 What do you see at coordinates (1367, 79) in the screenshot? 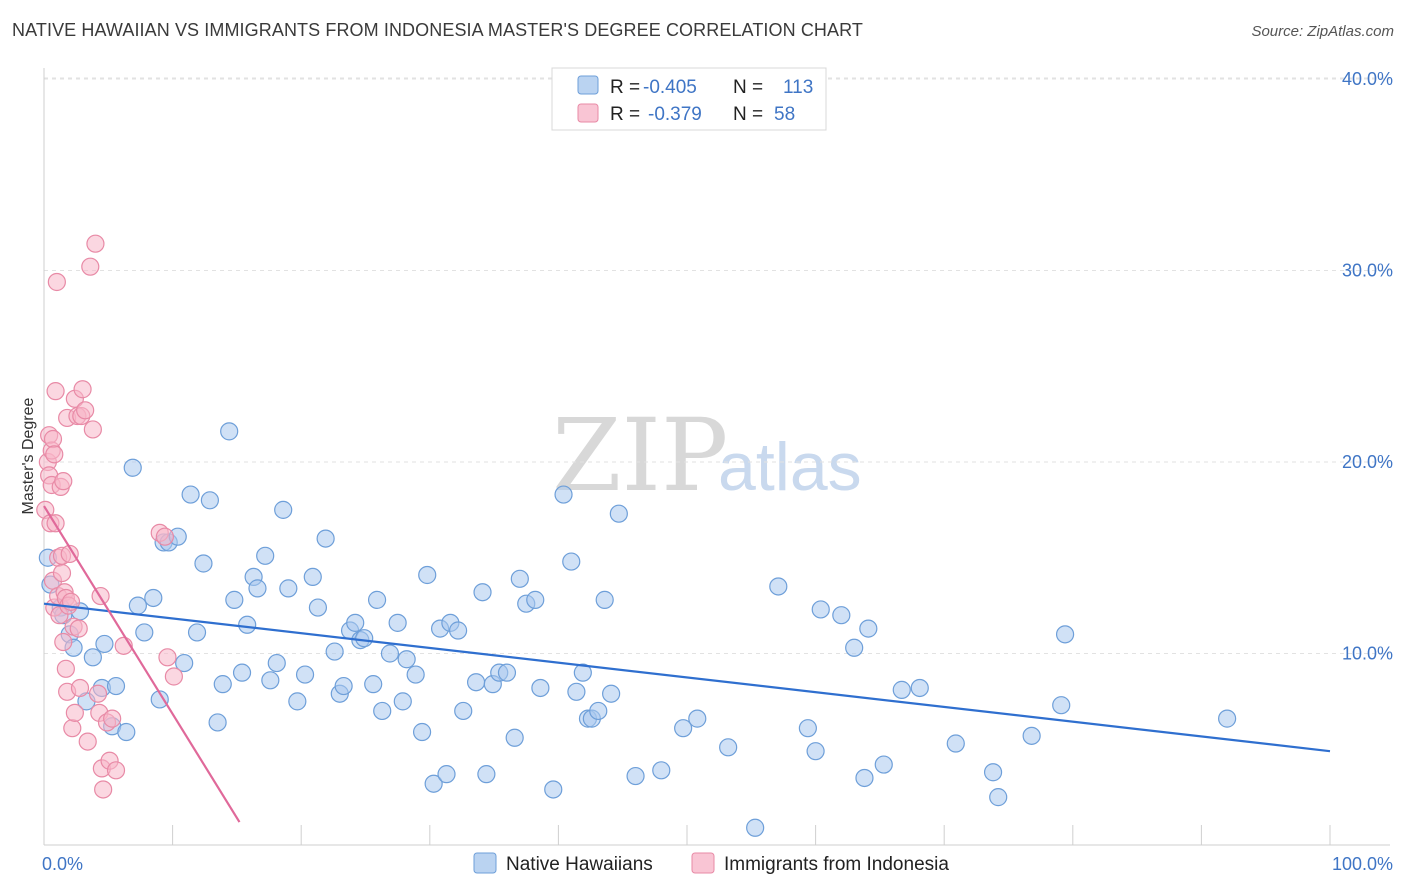
I see `y-tick-label: 40.0%` at bounding box center [1367, 79].